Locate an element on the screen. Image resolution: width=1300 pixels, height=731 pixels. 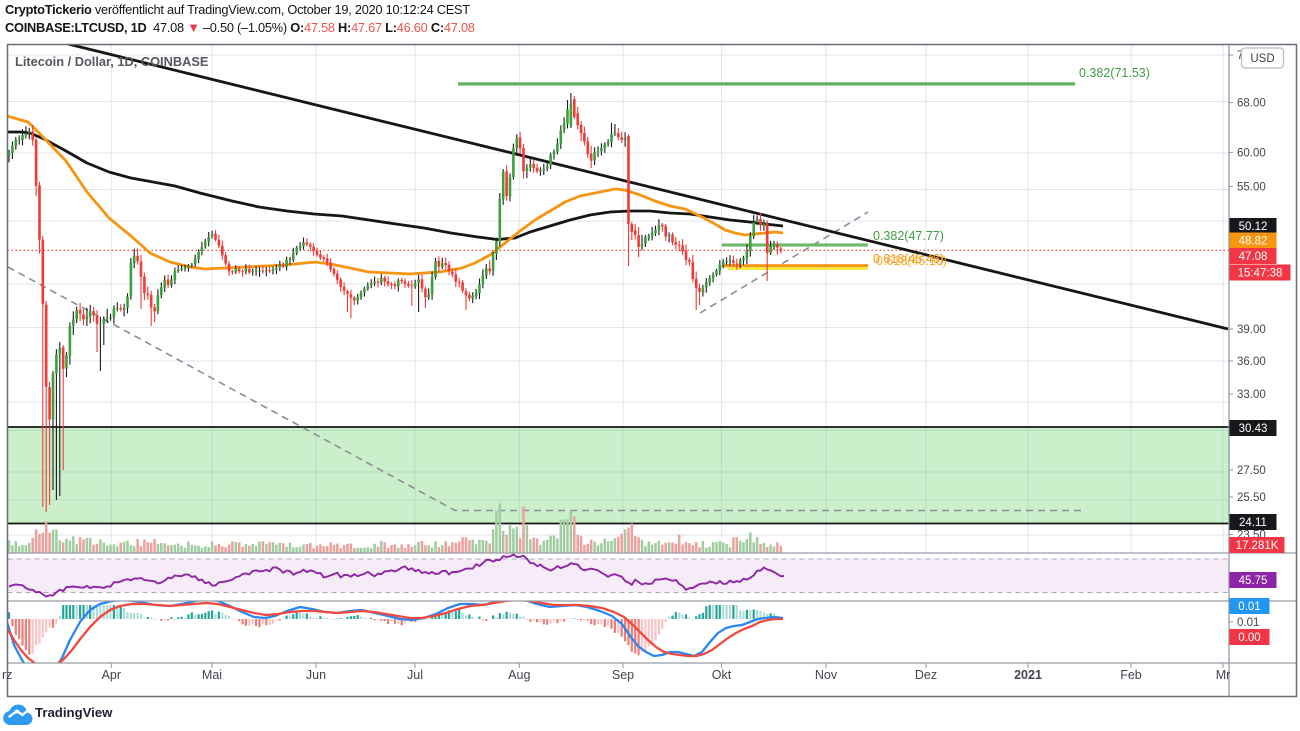
svg-text: 0.618(45.46) is located at coordinates (908, 259).